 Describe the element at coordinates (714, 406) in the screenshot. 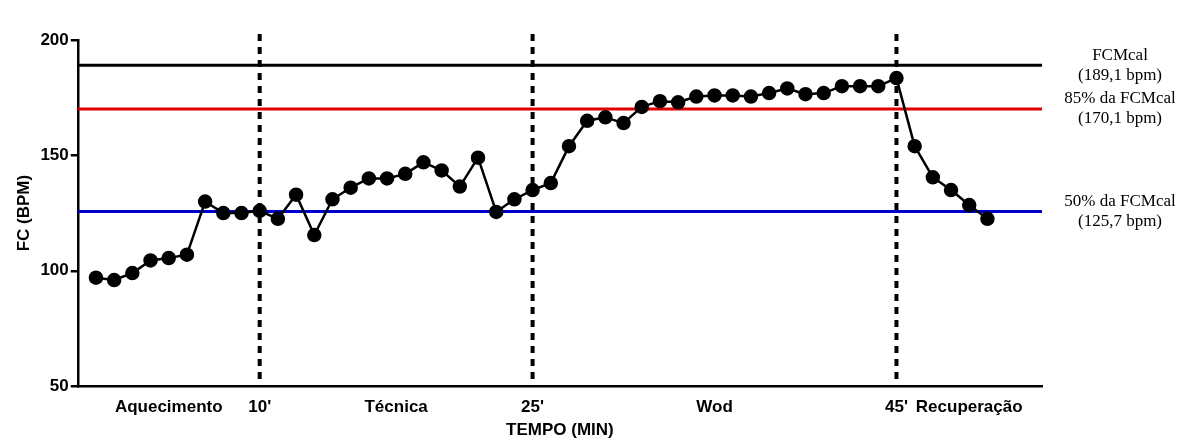

I see `text: Wod` at that location.